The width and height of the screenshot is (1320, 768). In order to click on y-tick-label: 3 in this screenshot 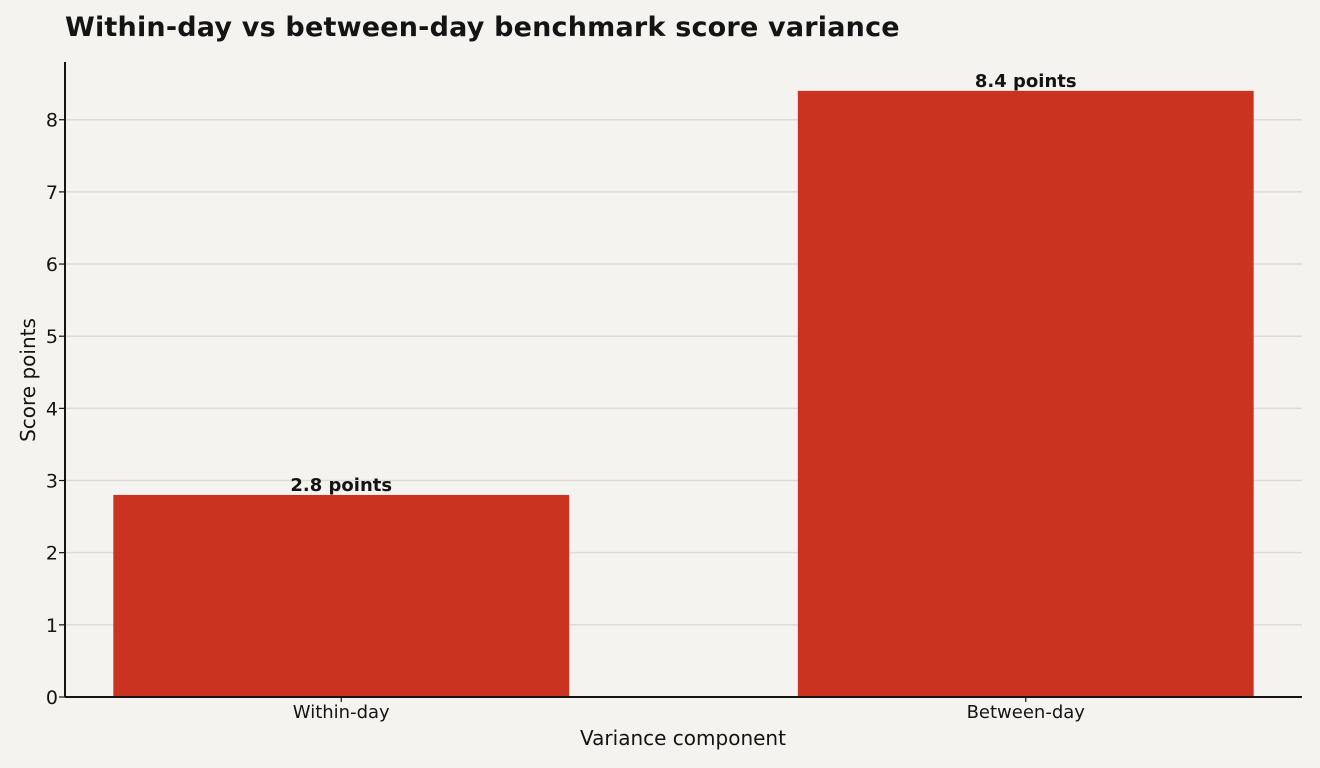, I will do `click(52, 482)`.